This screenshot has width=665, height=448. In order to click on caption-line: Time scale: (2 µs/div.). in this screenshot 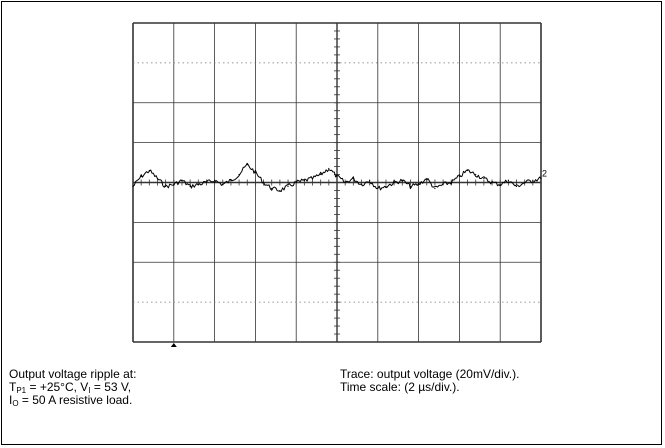, I will do `click(400, 387)`.